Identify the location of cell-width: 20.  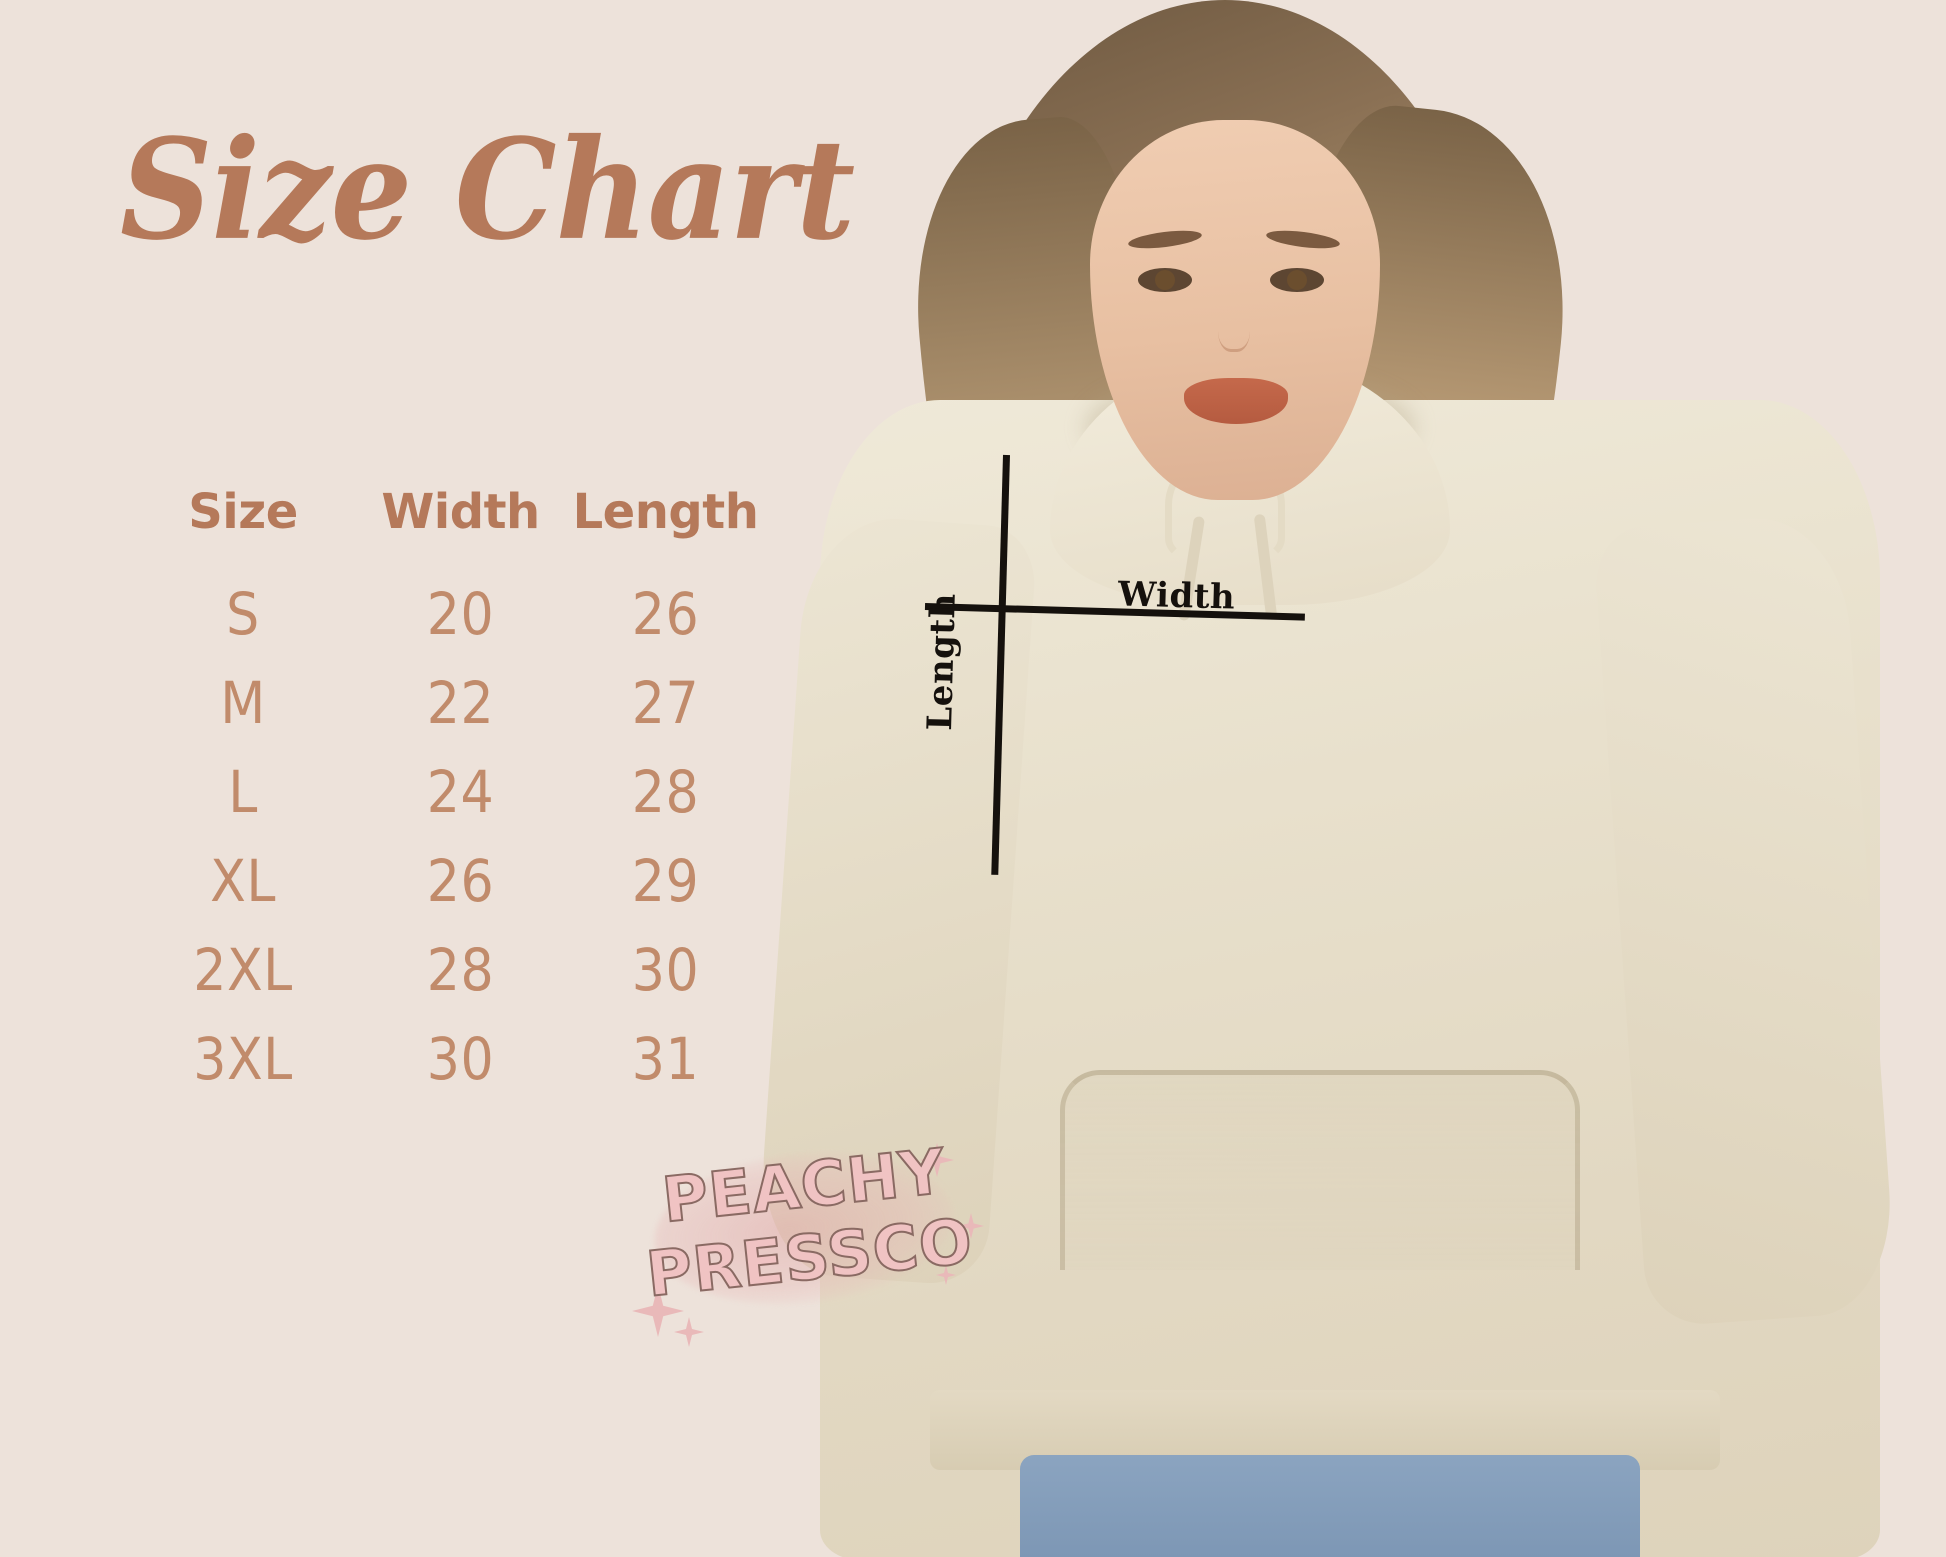
(460, 614).